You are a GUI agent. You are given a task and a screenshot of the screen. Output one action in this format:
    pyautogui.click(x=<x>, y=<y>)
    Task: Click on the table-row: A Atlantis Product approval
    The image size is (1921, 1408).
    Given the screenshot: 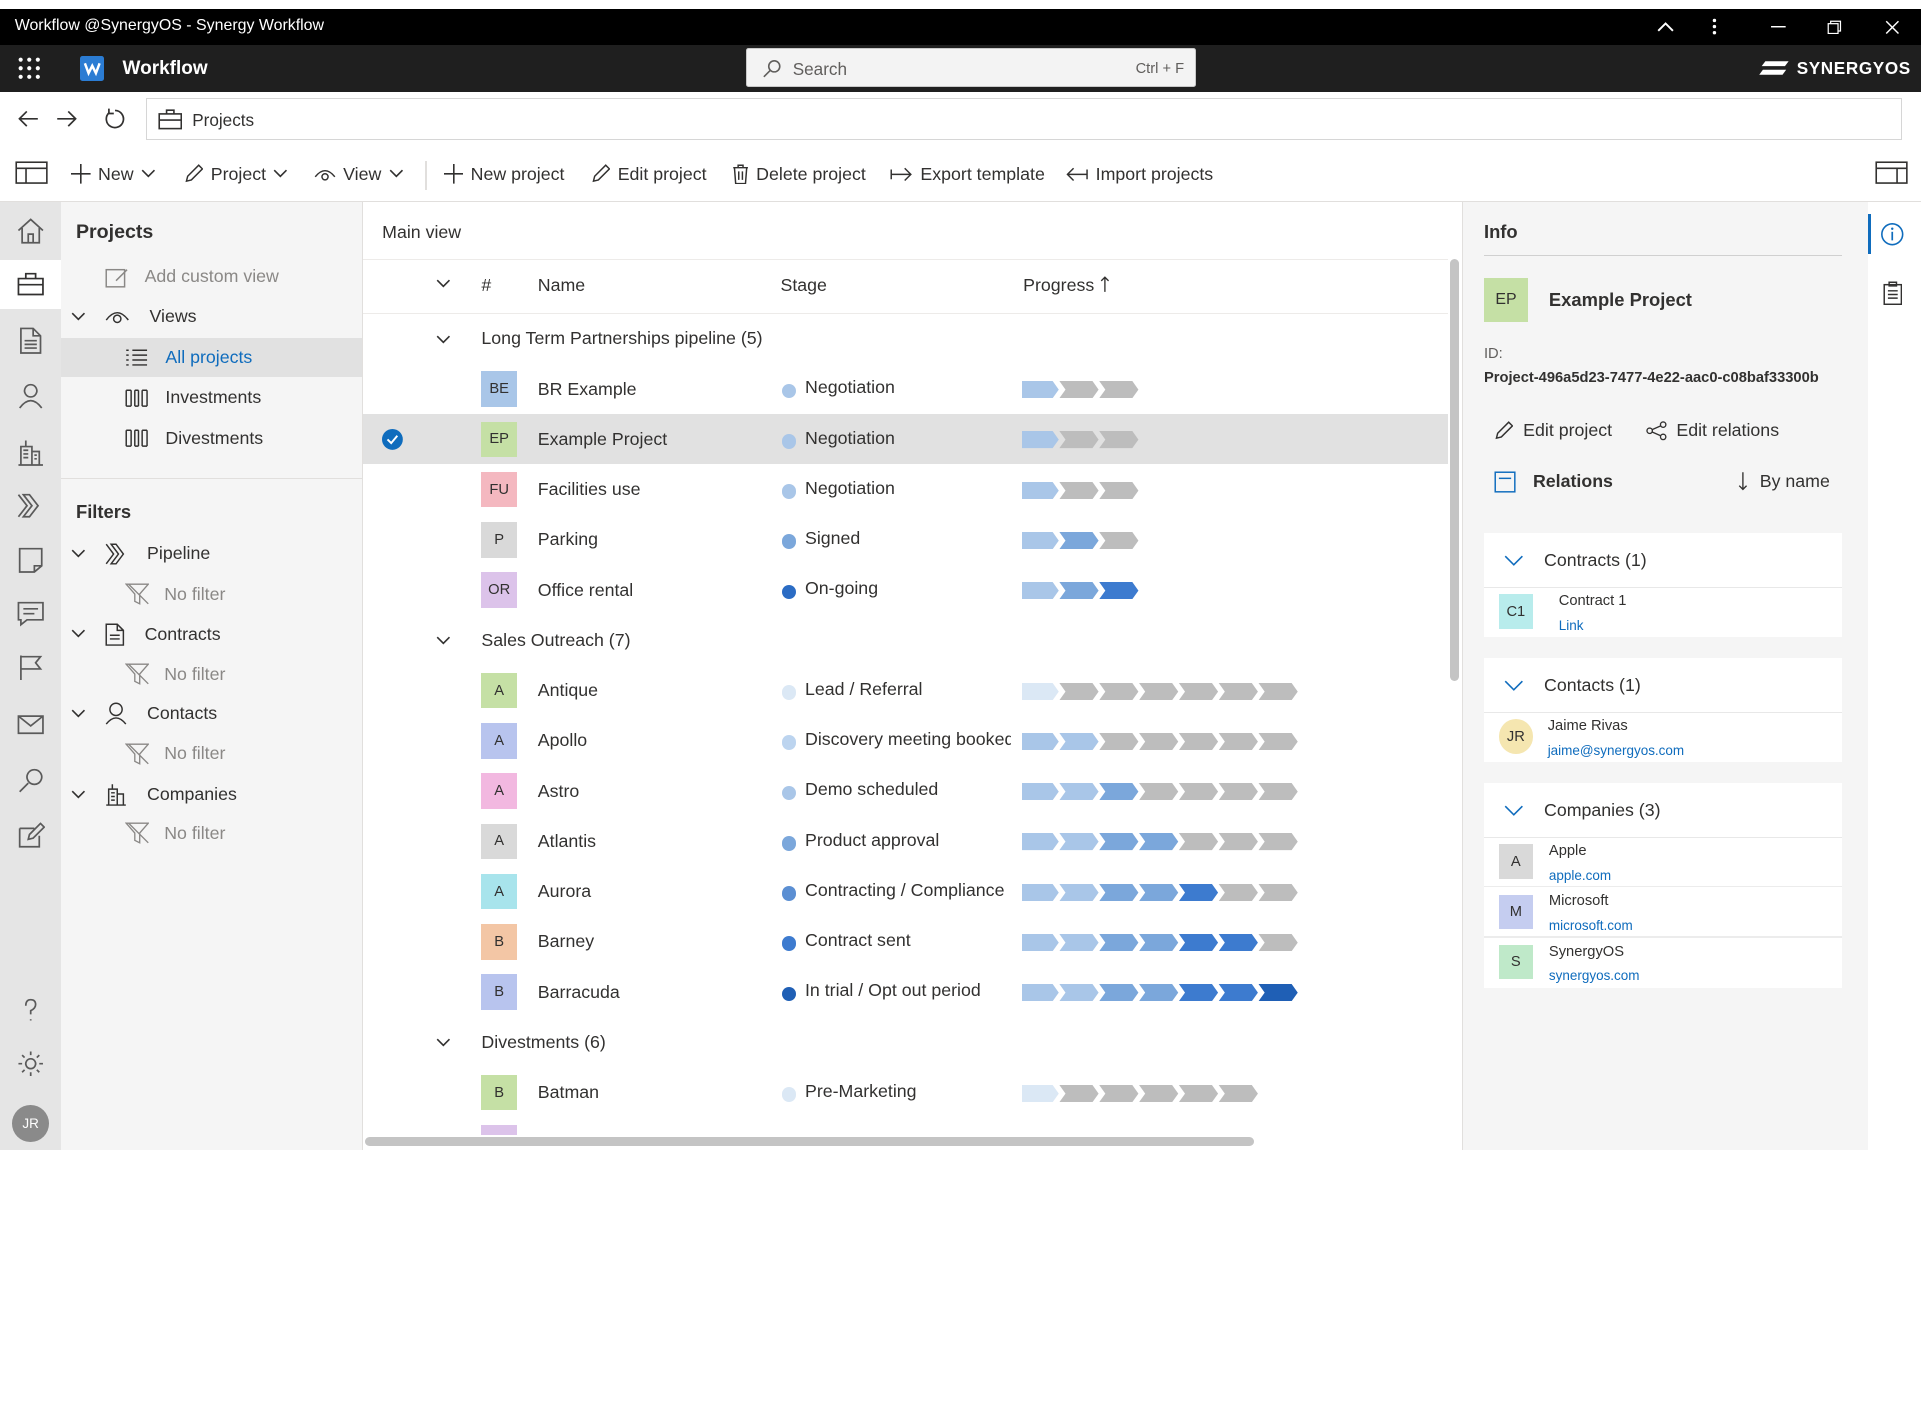 What is the action you would take?
    pyautogui.click(x=906, y=841)
    